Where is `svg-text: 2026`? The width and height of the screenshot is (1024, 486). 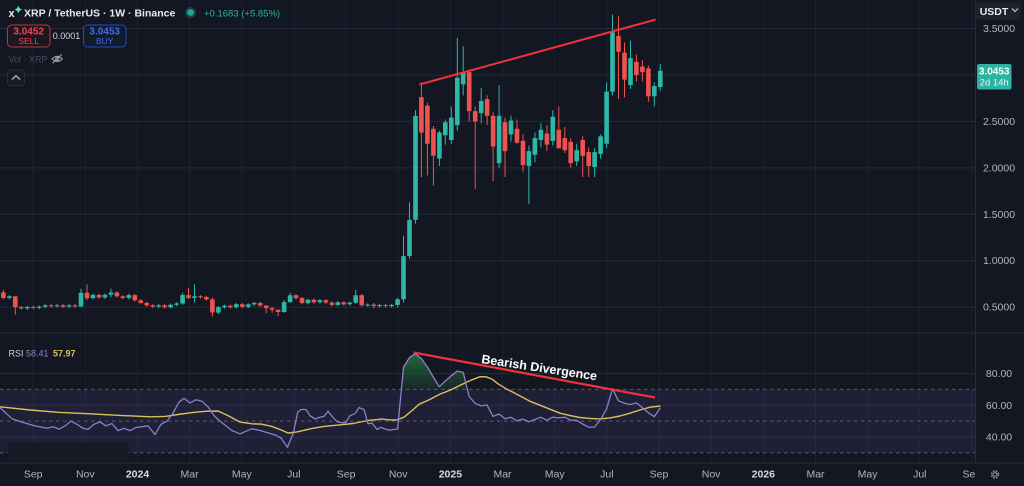 svg-text: 2026 is located at coordinates (764, 475).